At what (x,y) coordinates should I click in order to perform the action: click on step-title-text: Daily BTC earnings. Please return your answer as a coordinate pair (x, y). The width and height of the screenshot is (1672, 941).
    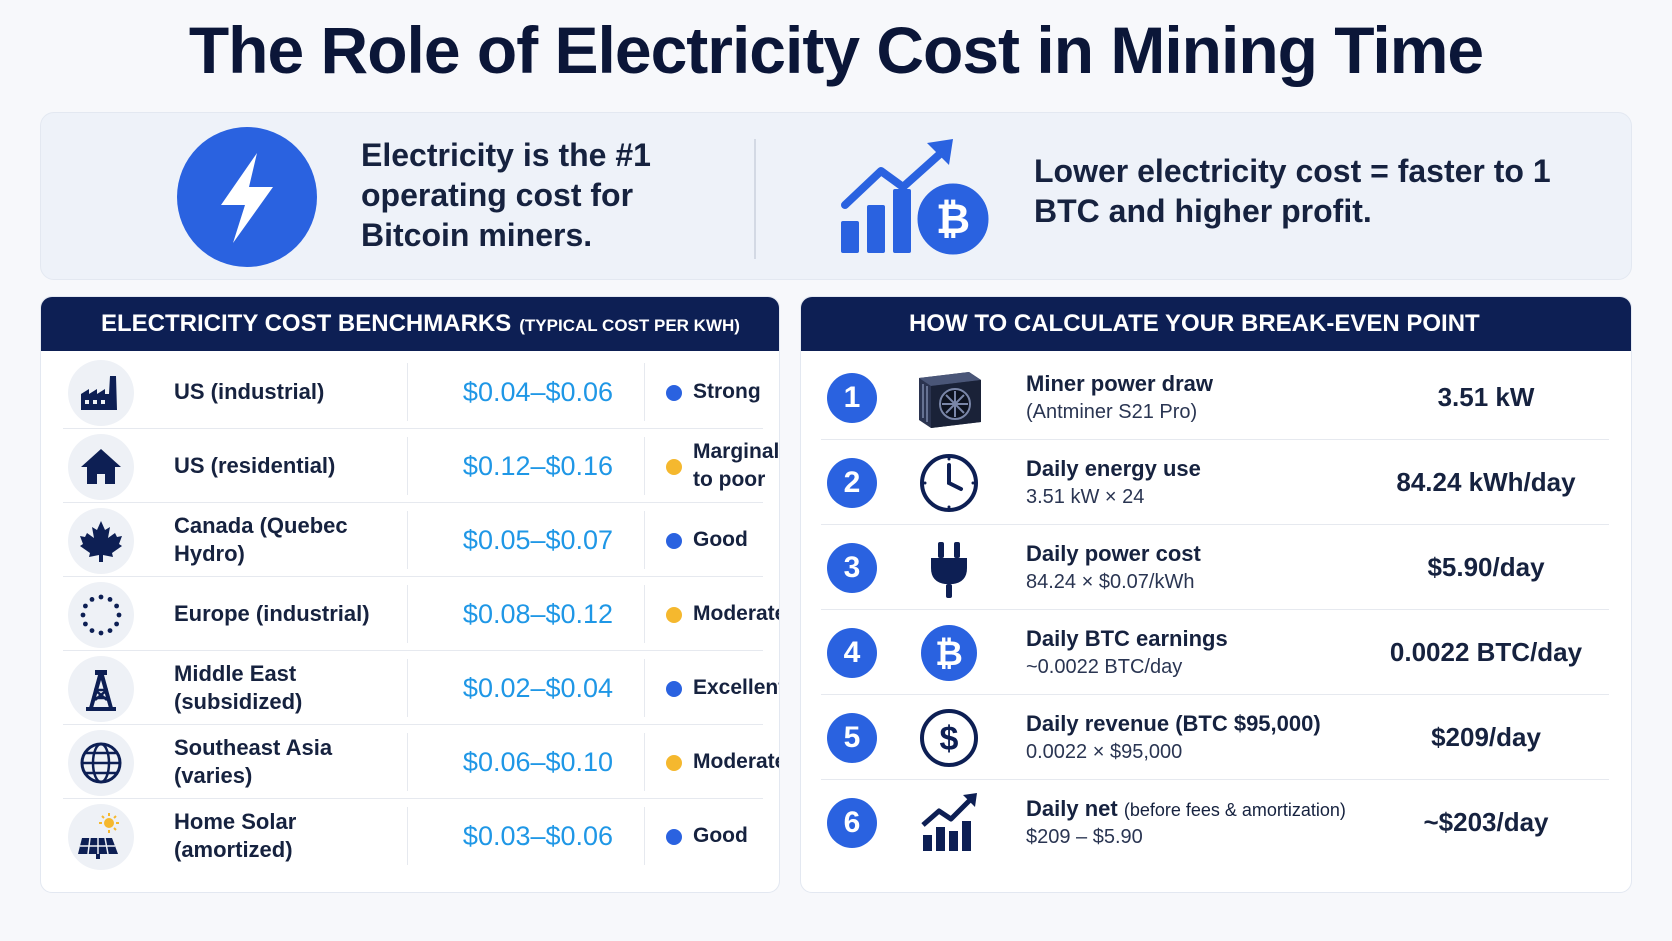
    Looking at the image, I should click on (1127, 638).